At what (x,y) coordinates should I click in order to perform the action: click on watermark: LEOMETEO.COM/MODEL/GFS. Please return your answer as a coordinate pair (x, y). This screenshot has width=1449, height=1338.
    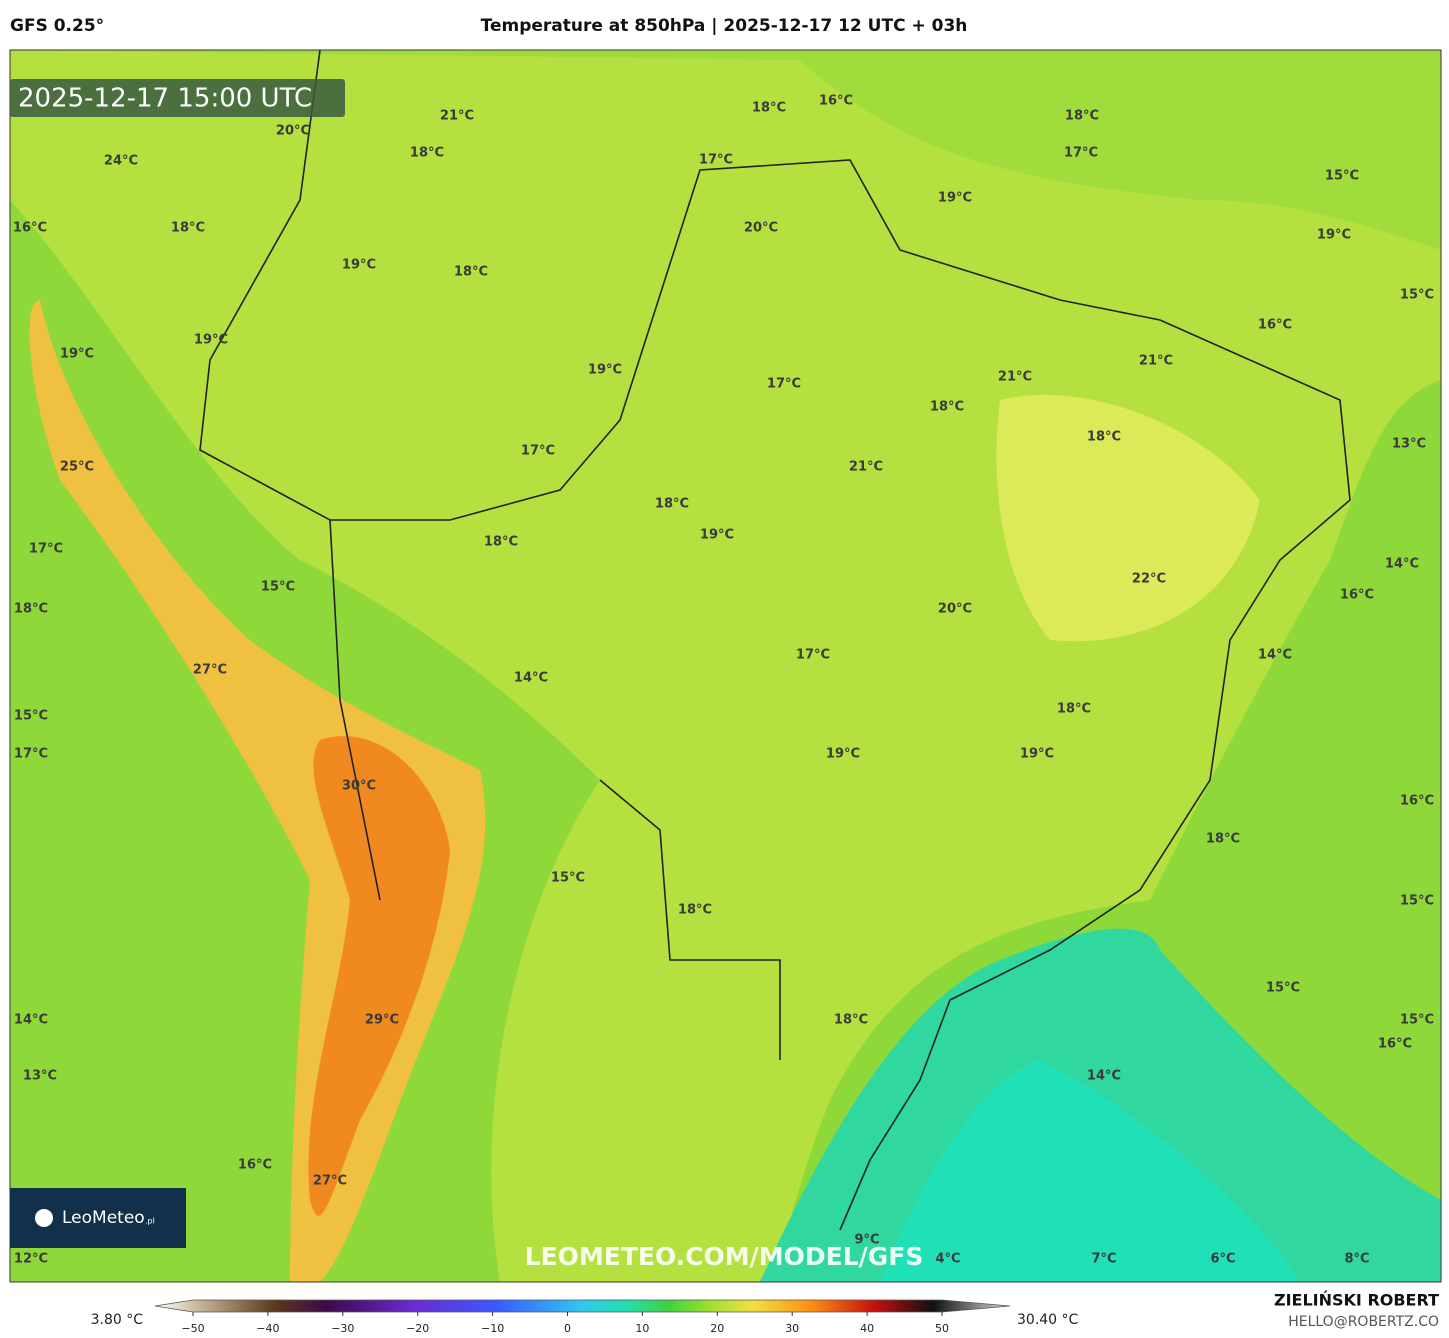
    Looking at the image, I should click on (724, 1256).